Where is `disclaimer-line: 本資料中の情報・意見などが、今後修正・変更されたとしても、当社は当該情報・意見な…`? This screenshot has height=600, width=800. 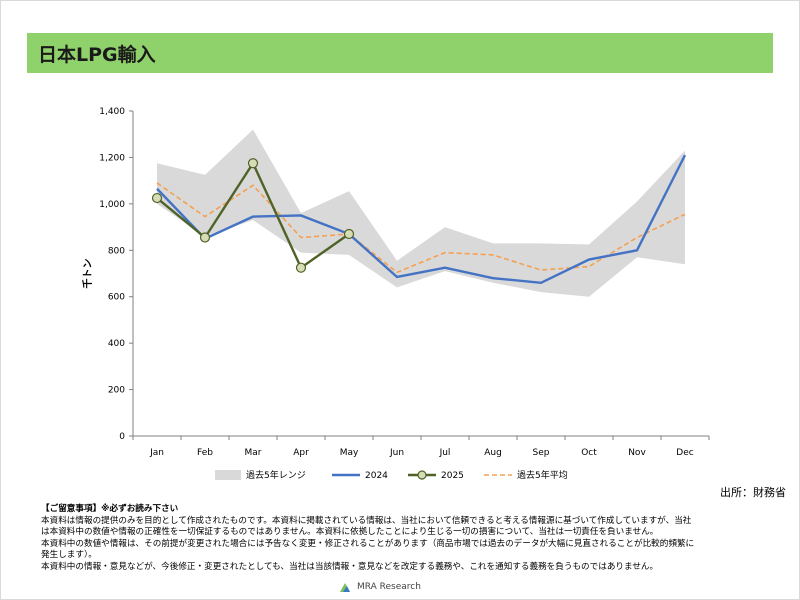 disclaimer-line: 本資料中の情報・意見などが、今後修正・変更されたとしても、当社は当該情報・意見な… is located at coordinates (350, 566).